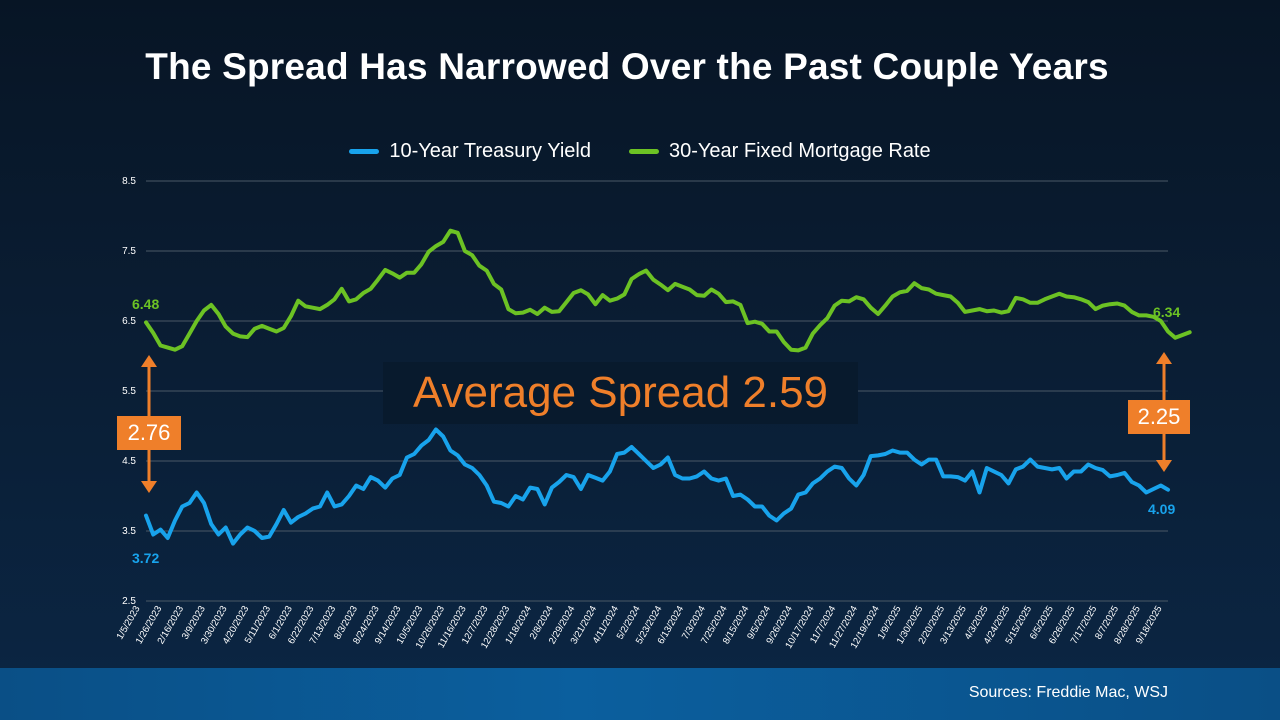  What do you see at coordinates (620, 393) in the screenshot?
I see `average-spread-banner: Average Spread 2.59` at bounding box center [620, 393].